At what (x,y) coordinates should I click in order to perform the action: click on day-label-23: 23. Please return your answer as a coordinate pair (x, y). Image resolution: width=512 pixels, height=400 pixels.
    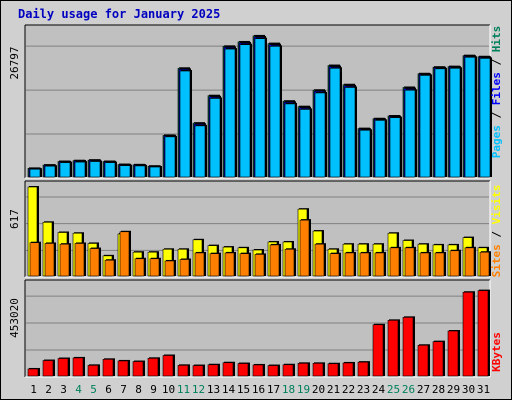
    Looking at the image, I should click on (363, 389).